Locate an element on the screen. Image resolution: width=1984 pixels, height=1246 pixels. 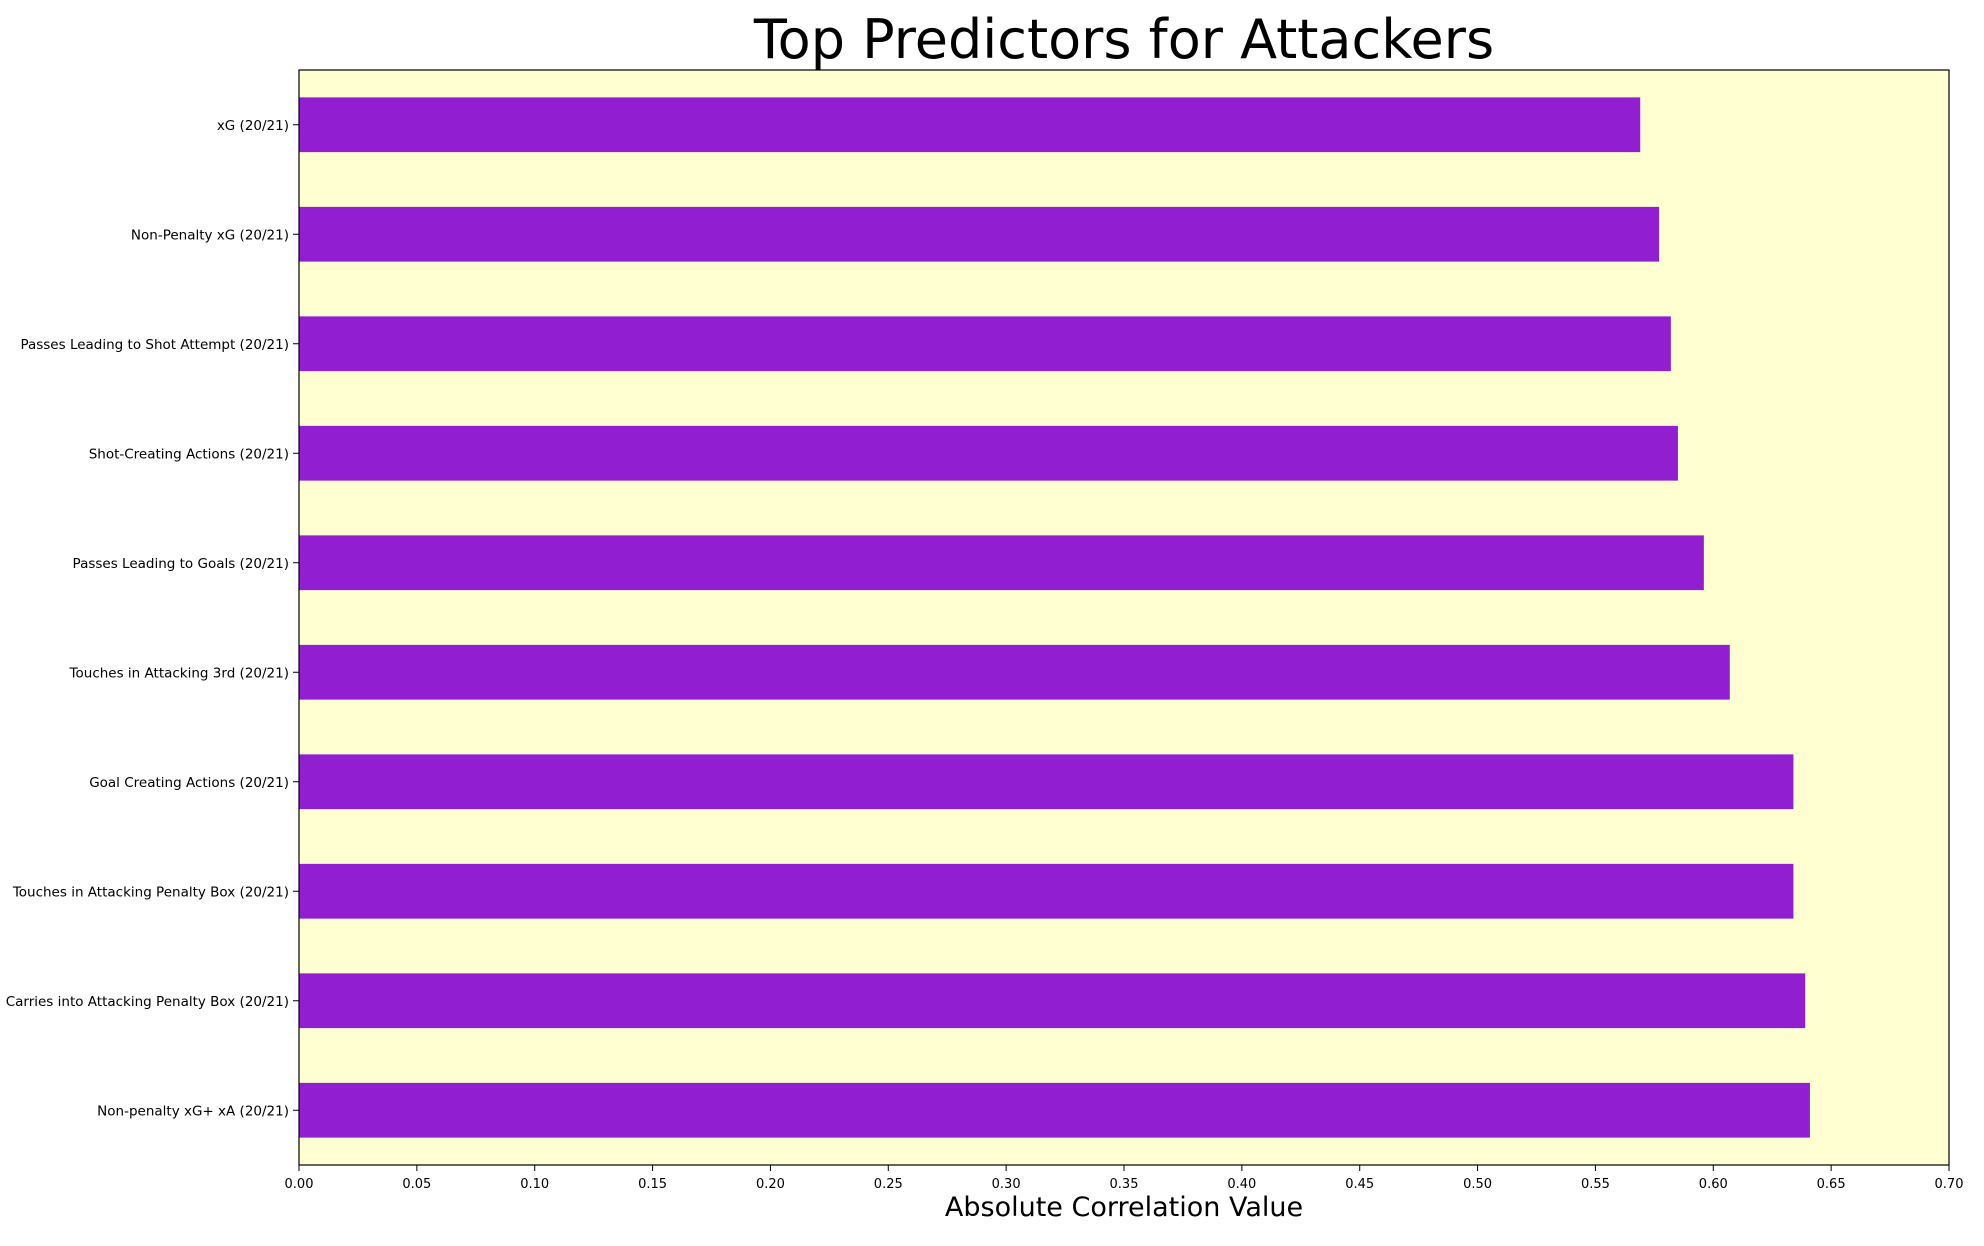
y-tick-label: Passes Leading to Shot Attempt (20/21) is located at coordinates (154, 345).